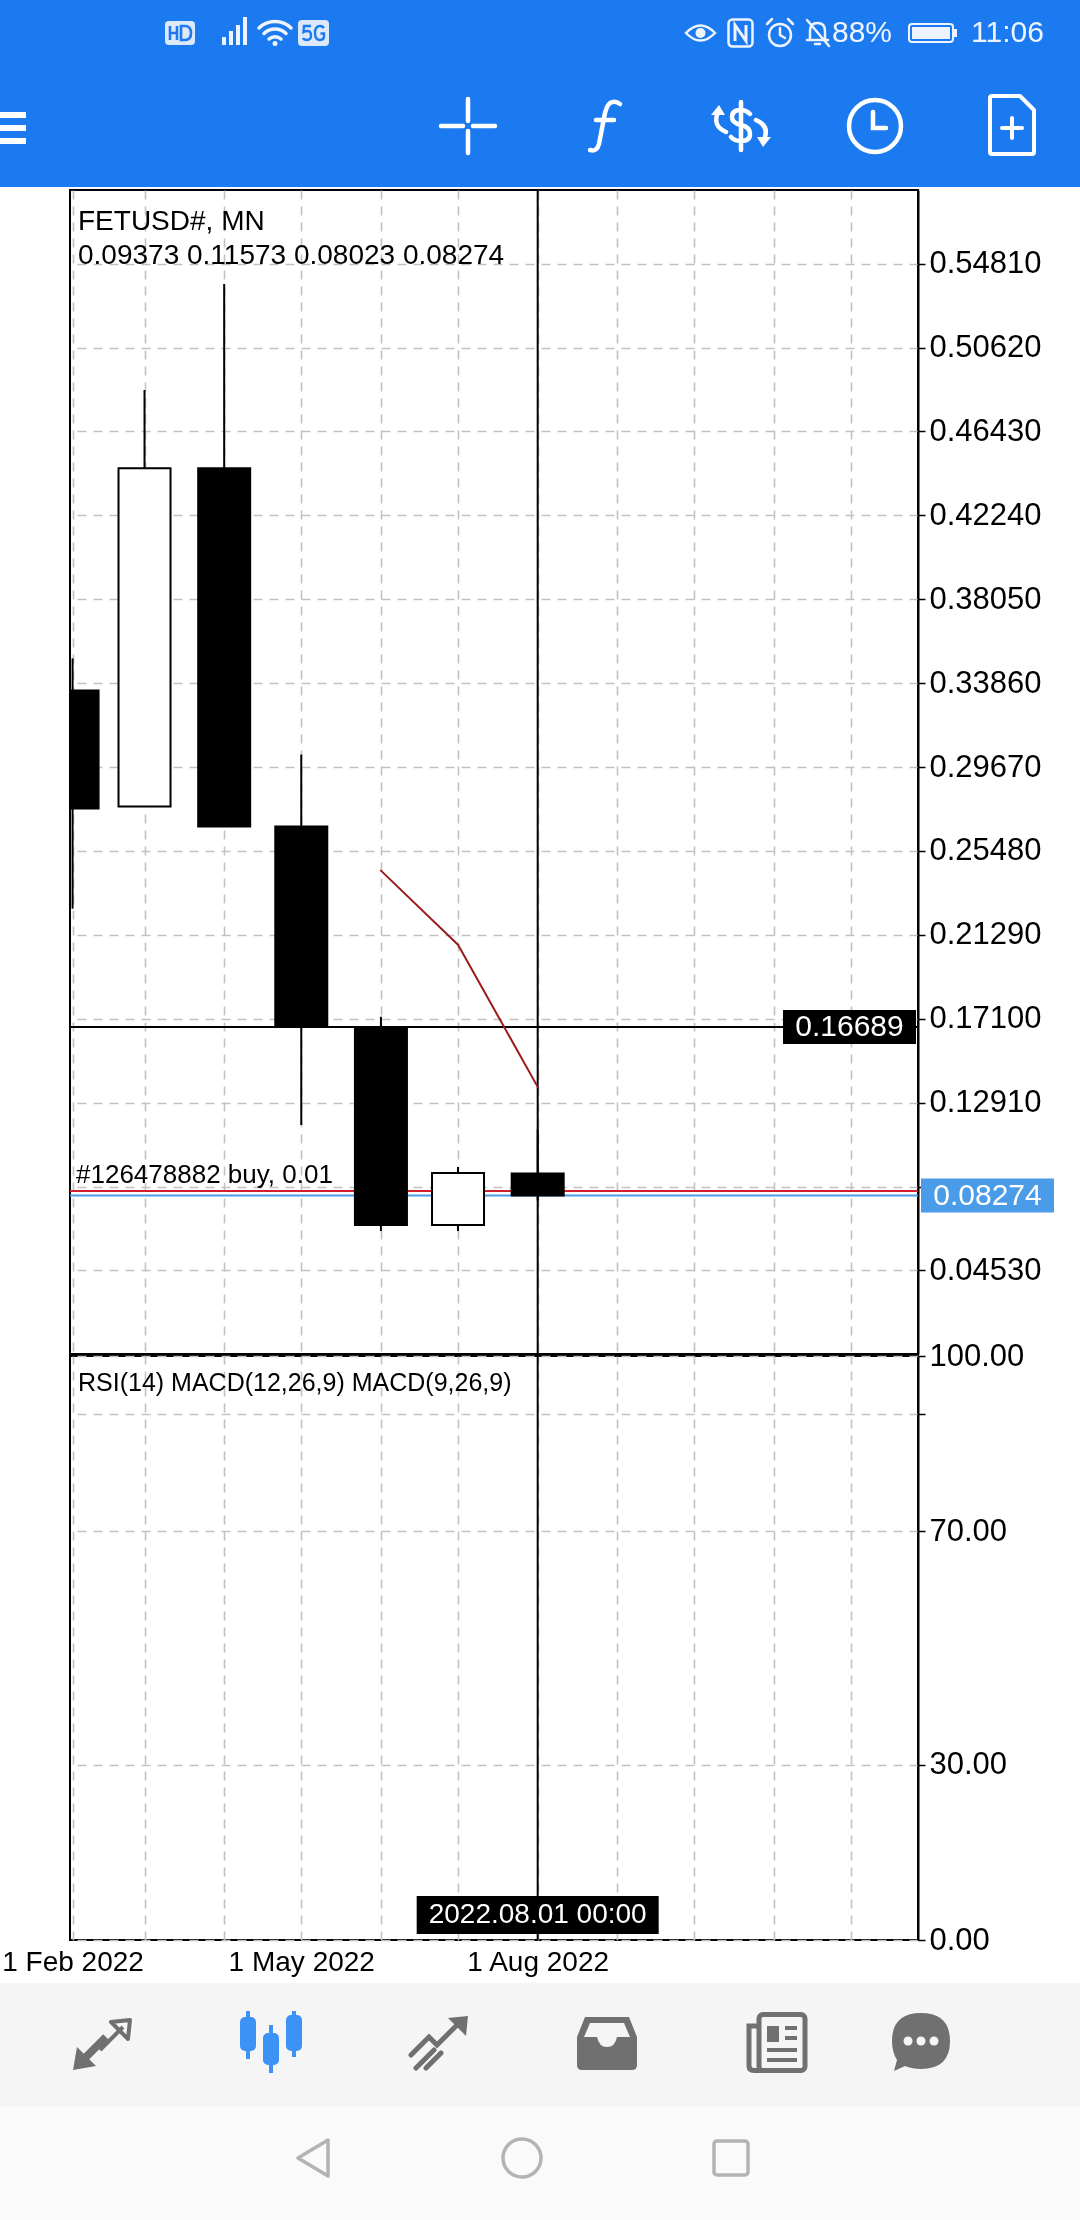 This screenshot has height=2220, width=1080. I want to click on y-tick-label: 100.00, so click(977, 1355).